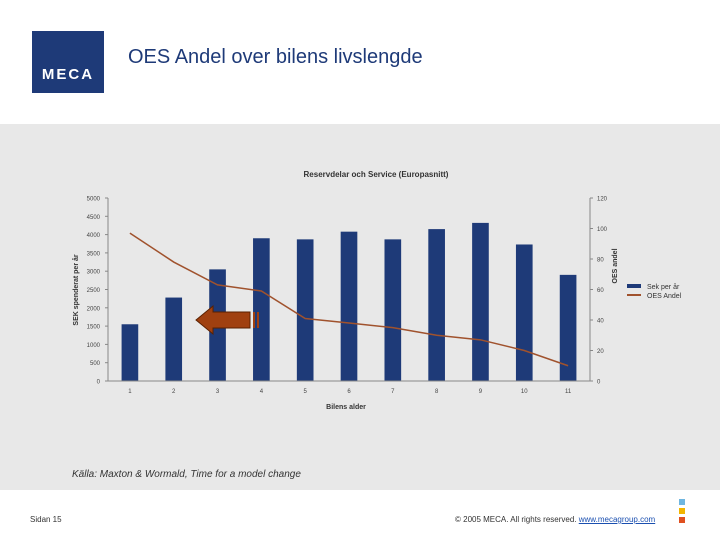 The image size is (720, 540). I want to click on slide-title: OES Andel over bilens livslengde, so click(275, 57).